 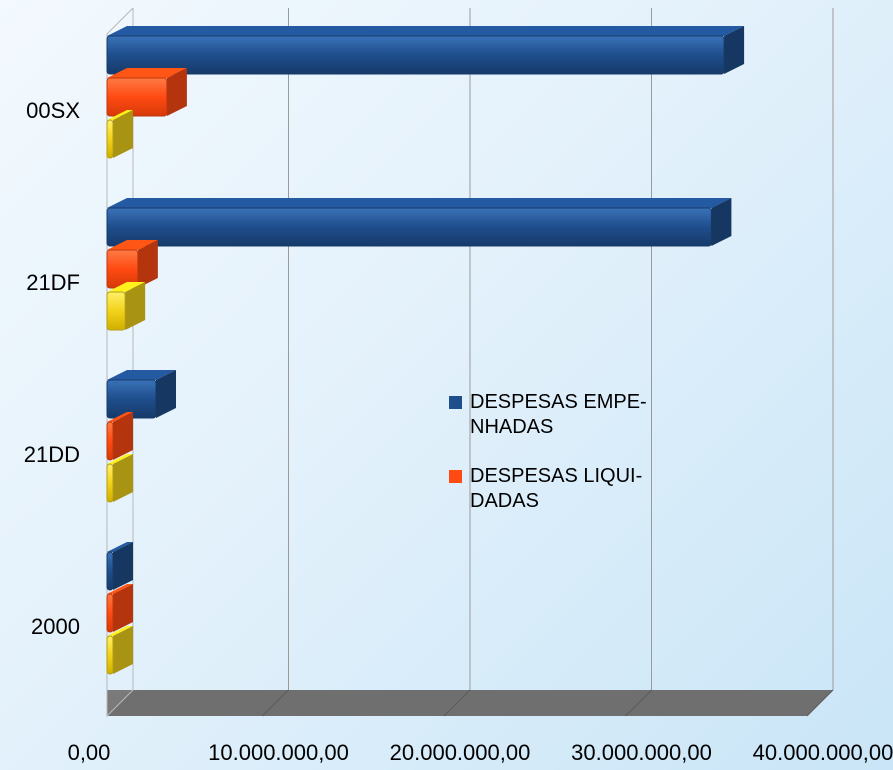 What do you see at coordinates (504, 501) in the screenshot?
I see `legend-label: DADAS` at bounding box center [504, 501].